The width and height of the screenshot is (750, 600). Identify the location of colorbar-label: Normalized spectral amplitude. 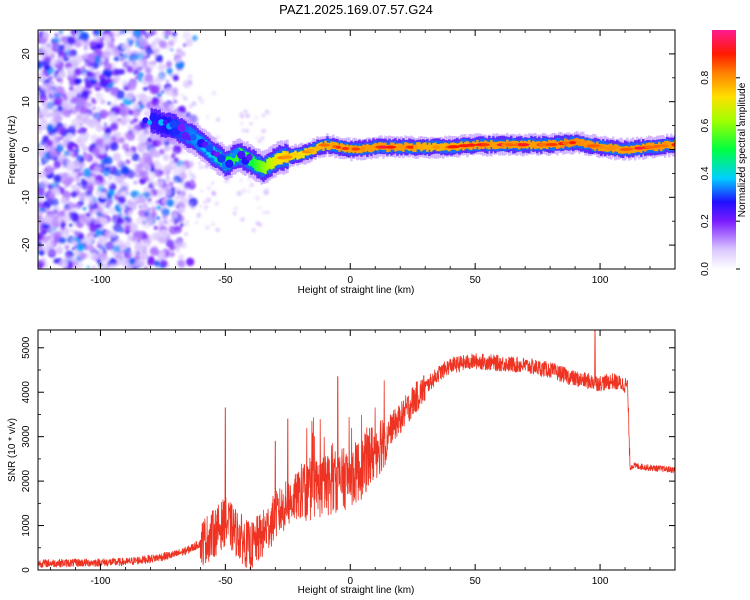
(742, 149).